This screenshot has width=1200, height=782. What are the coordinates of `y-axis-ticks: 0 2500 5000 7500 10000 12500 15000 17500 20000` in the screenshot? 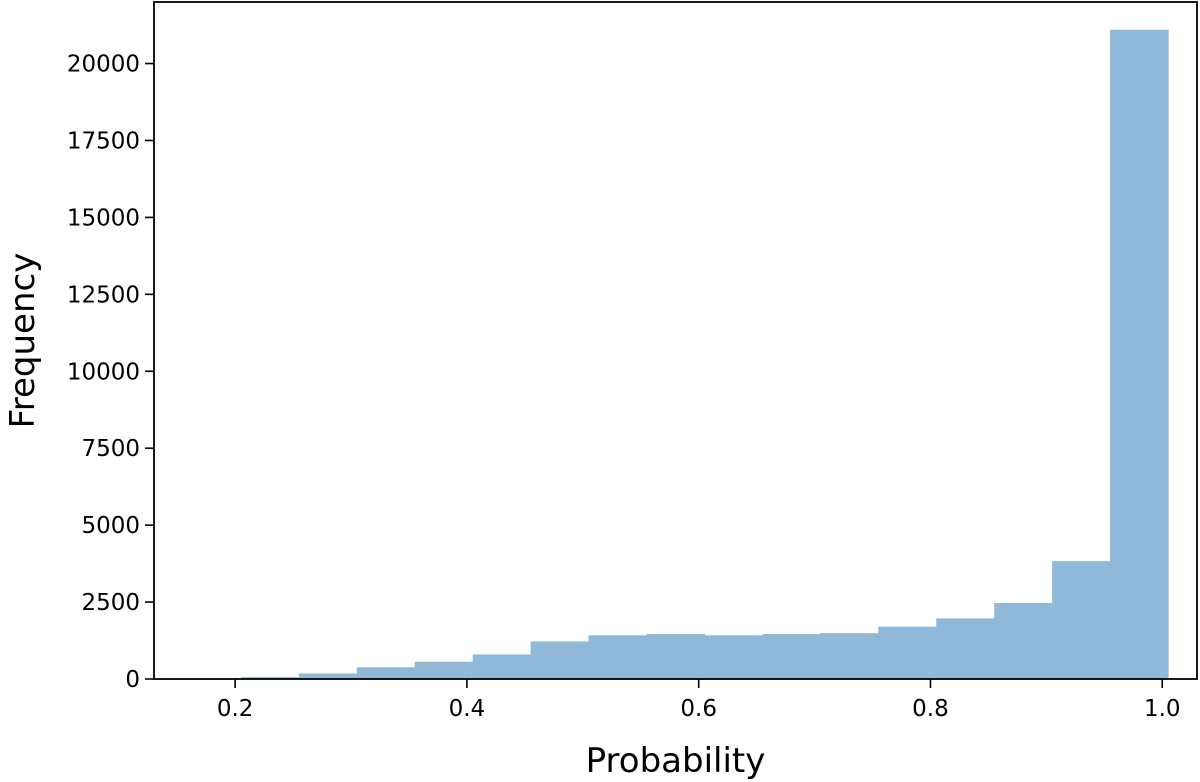 It's located at (110, 372).